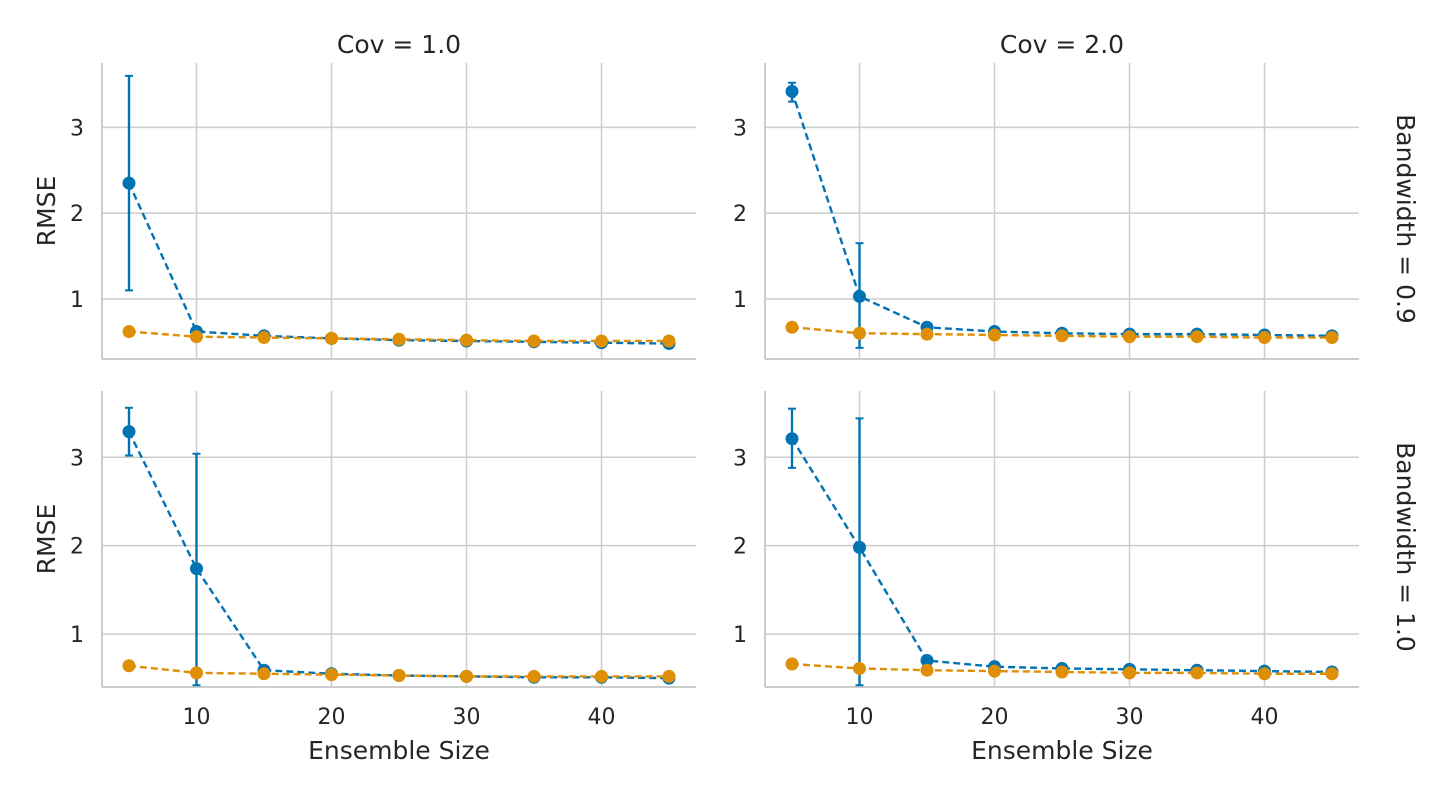 This screenshot has height=800, width=1429. What do you see at coordinates (1405, 219) in the screenshot?
I see `panel-row-title: Bandwidth = 0.9` at bounding box center [1405, 219].